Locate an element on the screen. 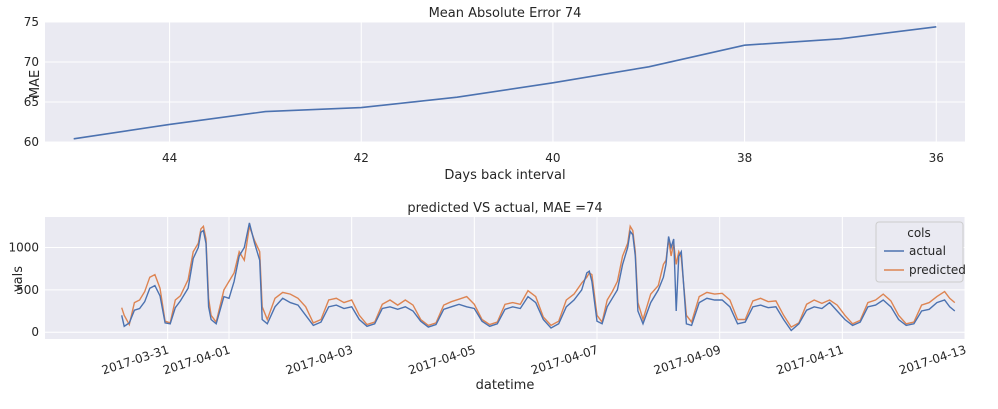  legend-box is located at coordinates (919, 252).